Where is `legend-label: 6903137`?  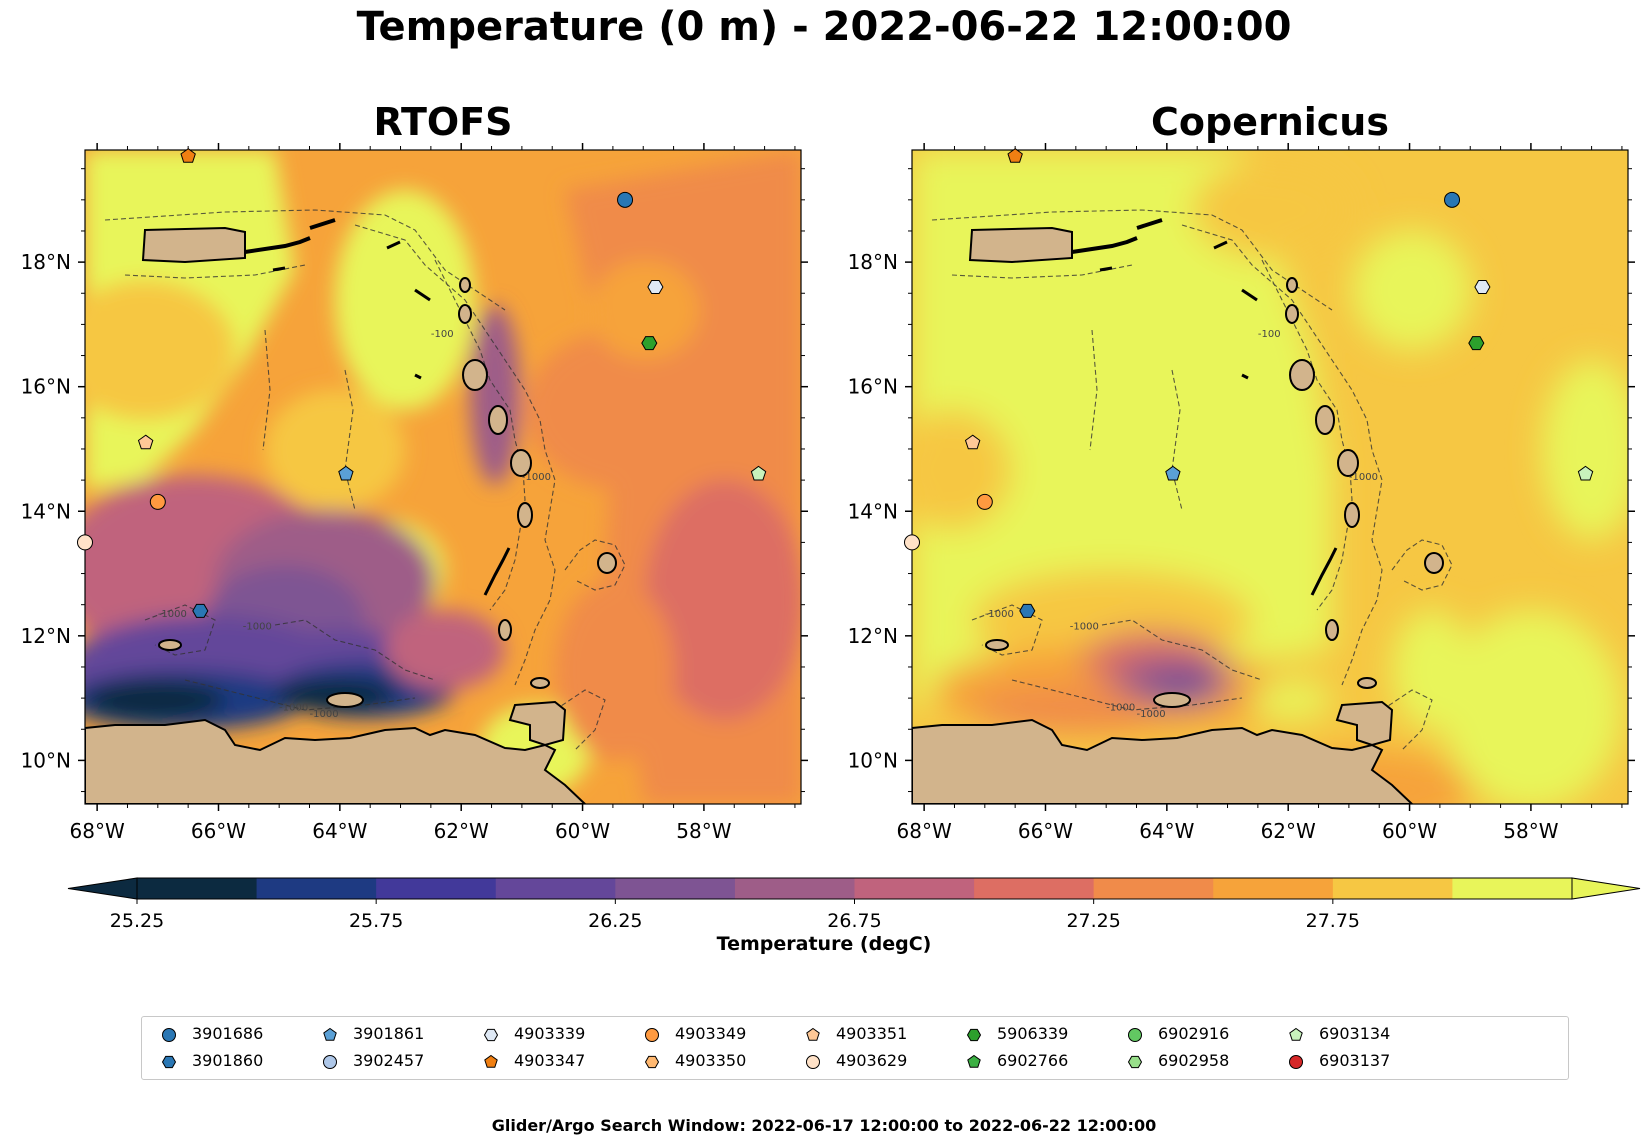
legend-label: 6903137 is located at coordinates (1355, 1060).